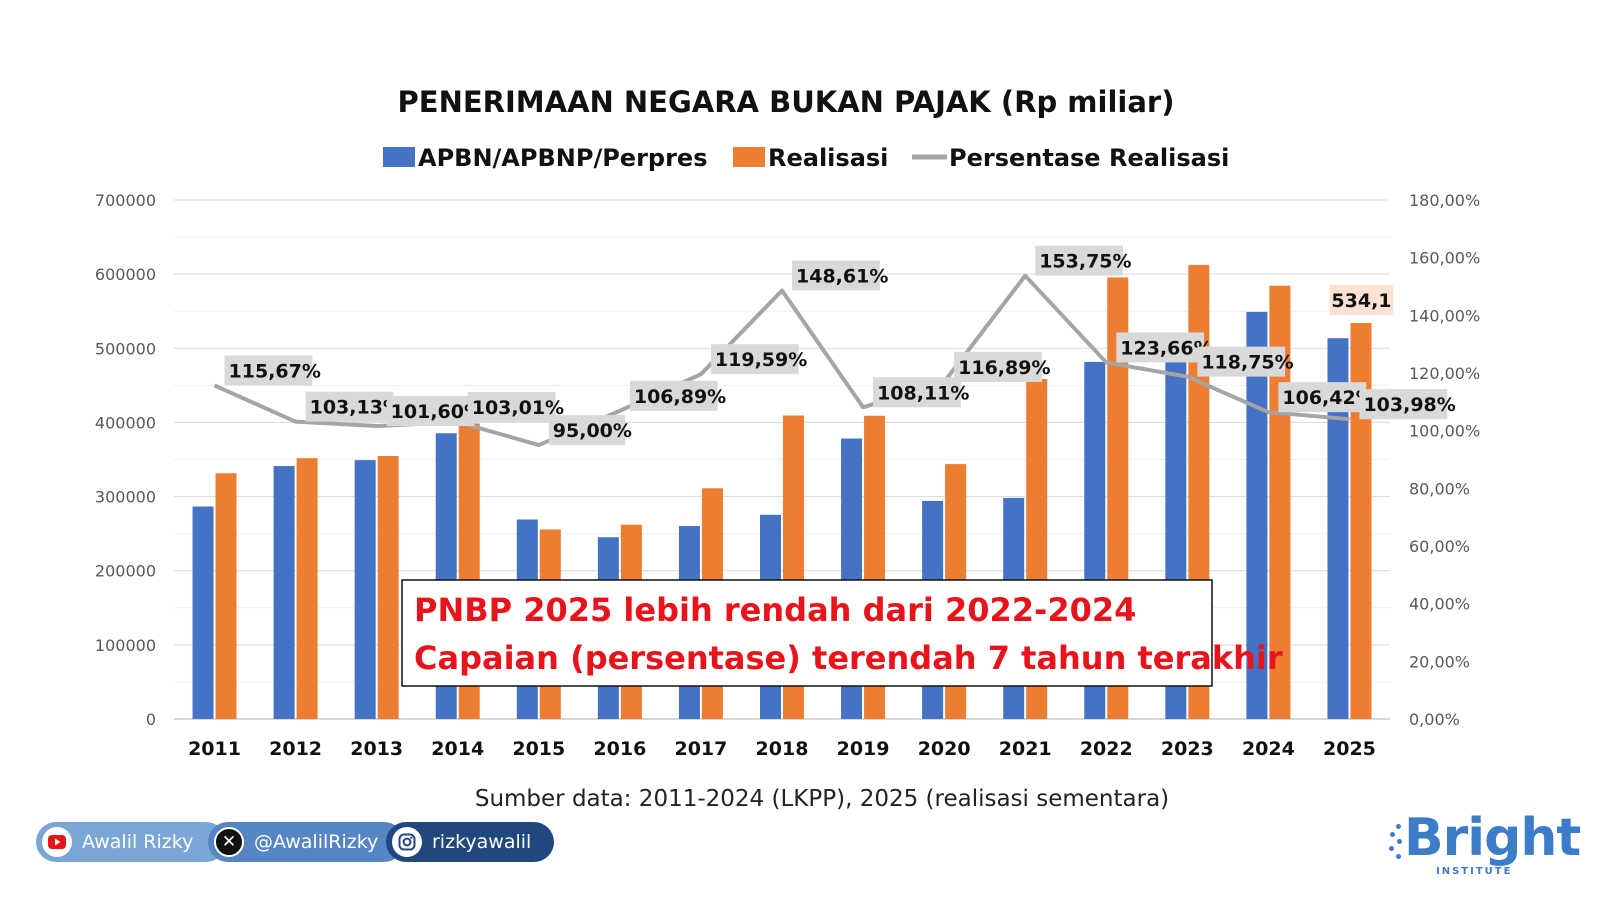 The height and width of the screenshot is (900, 1600). I want to click on annotation-line-1: PNBP 2025 lebih rendah dari 2022-2024, so click(775, 610).